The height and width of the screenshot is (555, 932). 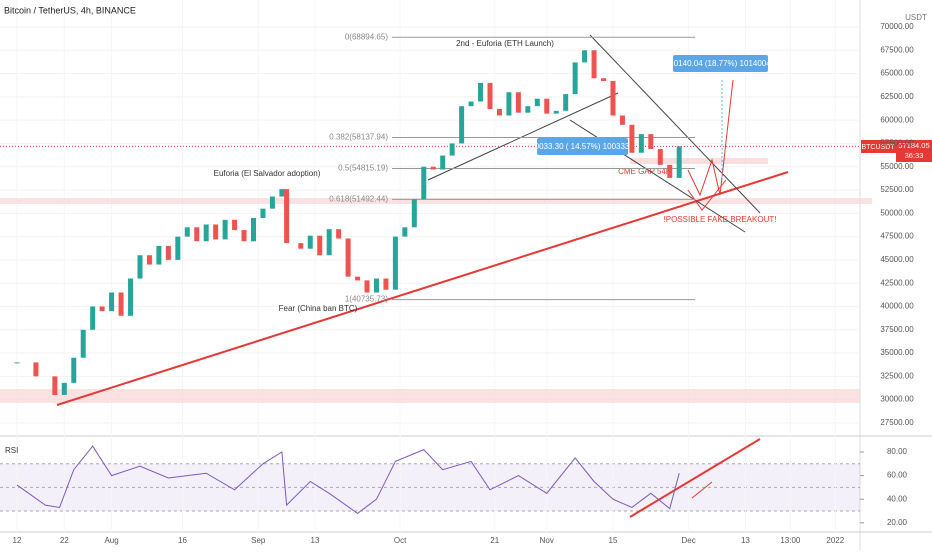 What do you see at coordinates (318, 308) in the screenshot?
I see `annotation: Fear (China ban BTC)` at bounding box center [318, 308].